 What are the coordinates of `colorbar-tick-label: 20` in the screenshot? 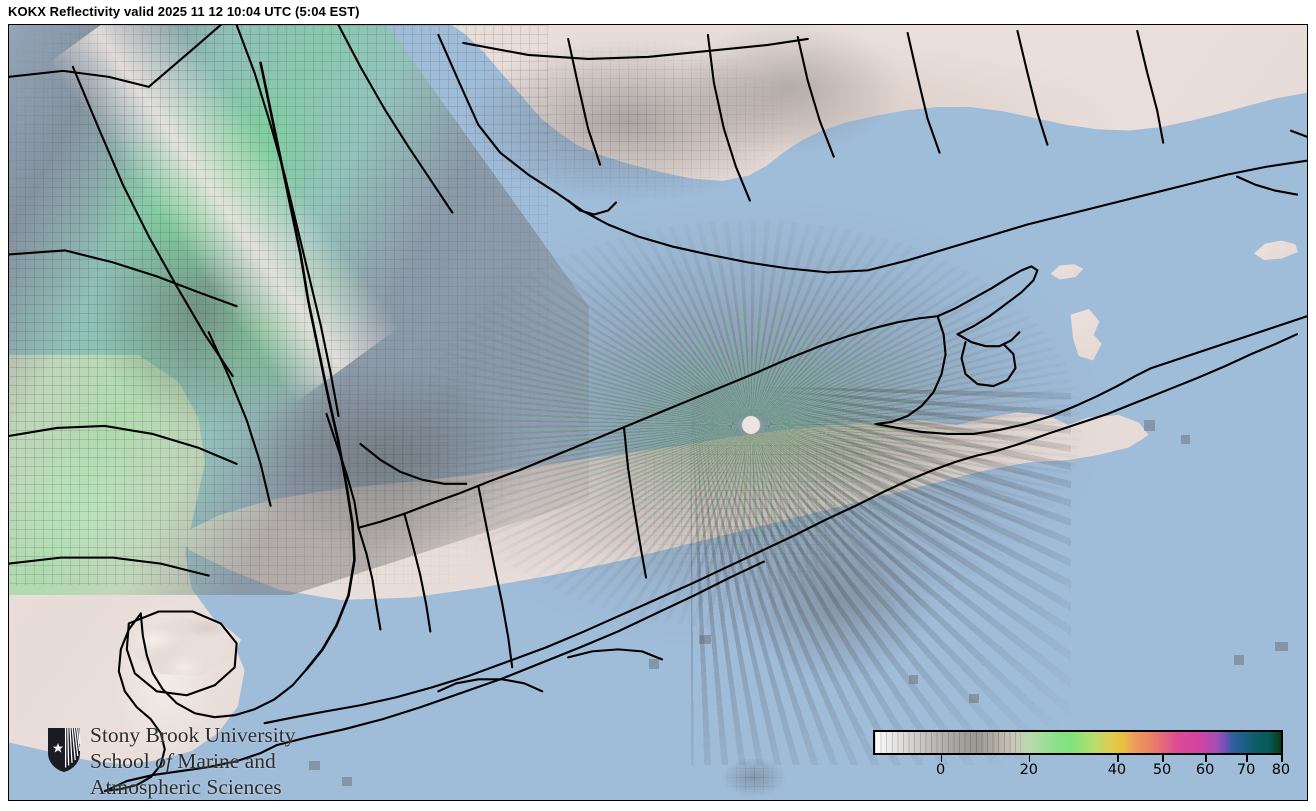 It's located at (1029, 770).